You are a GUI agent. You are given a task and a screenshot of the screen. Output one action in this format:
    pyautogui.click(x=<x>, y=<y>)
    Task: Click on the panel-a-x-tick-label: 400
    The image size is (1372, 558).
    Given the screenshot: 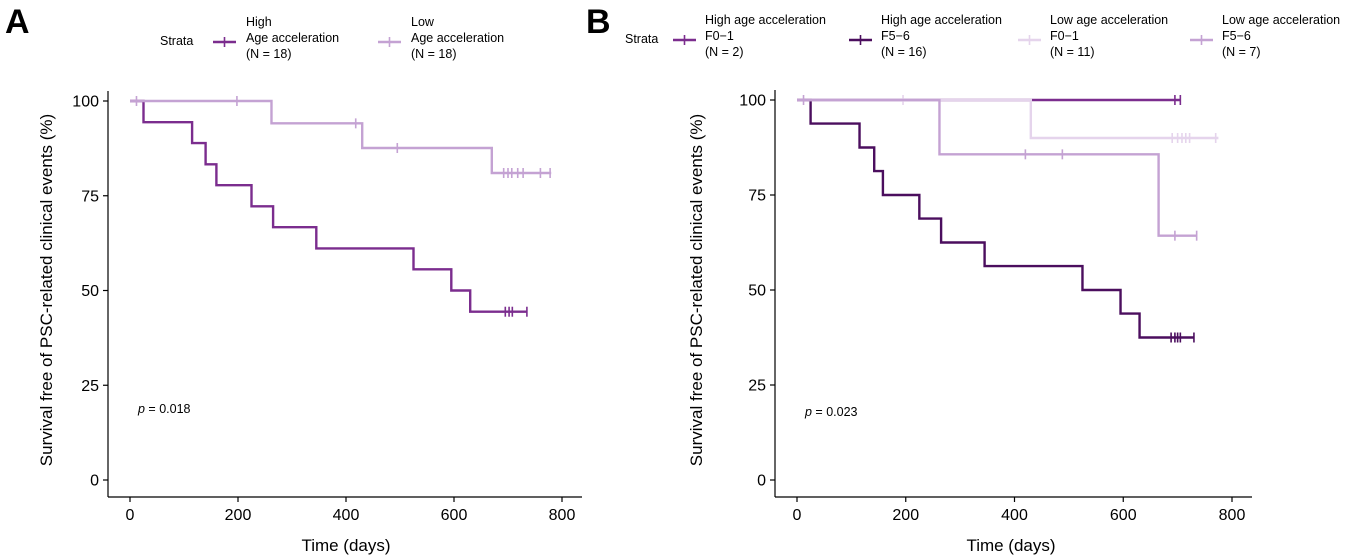 What is the action you would take?
    pyautogui.click(x=346, y=515)
    